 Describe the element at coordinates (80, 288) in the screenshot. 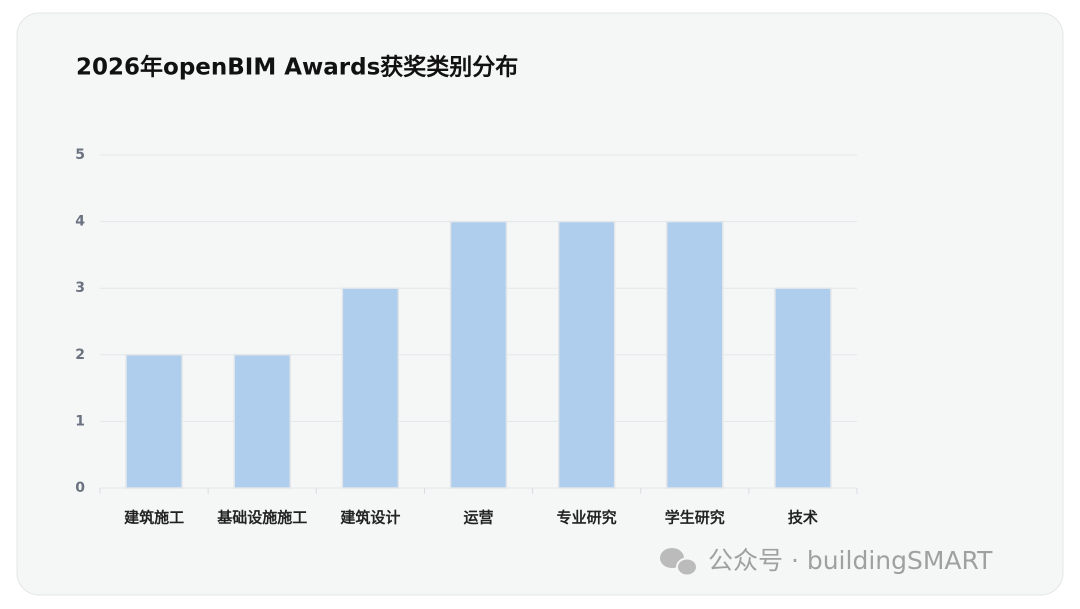

I see `y-tick-label: 3` at that location.